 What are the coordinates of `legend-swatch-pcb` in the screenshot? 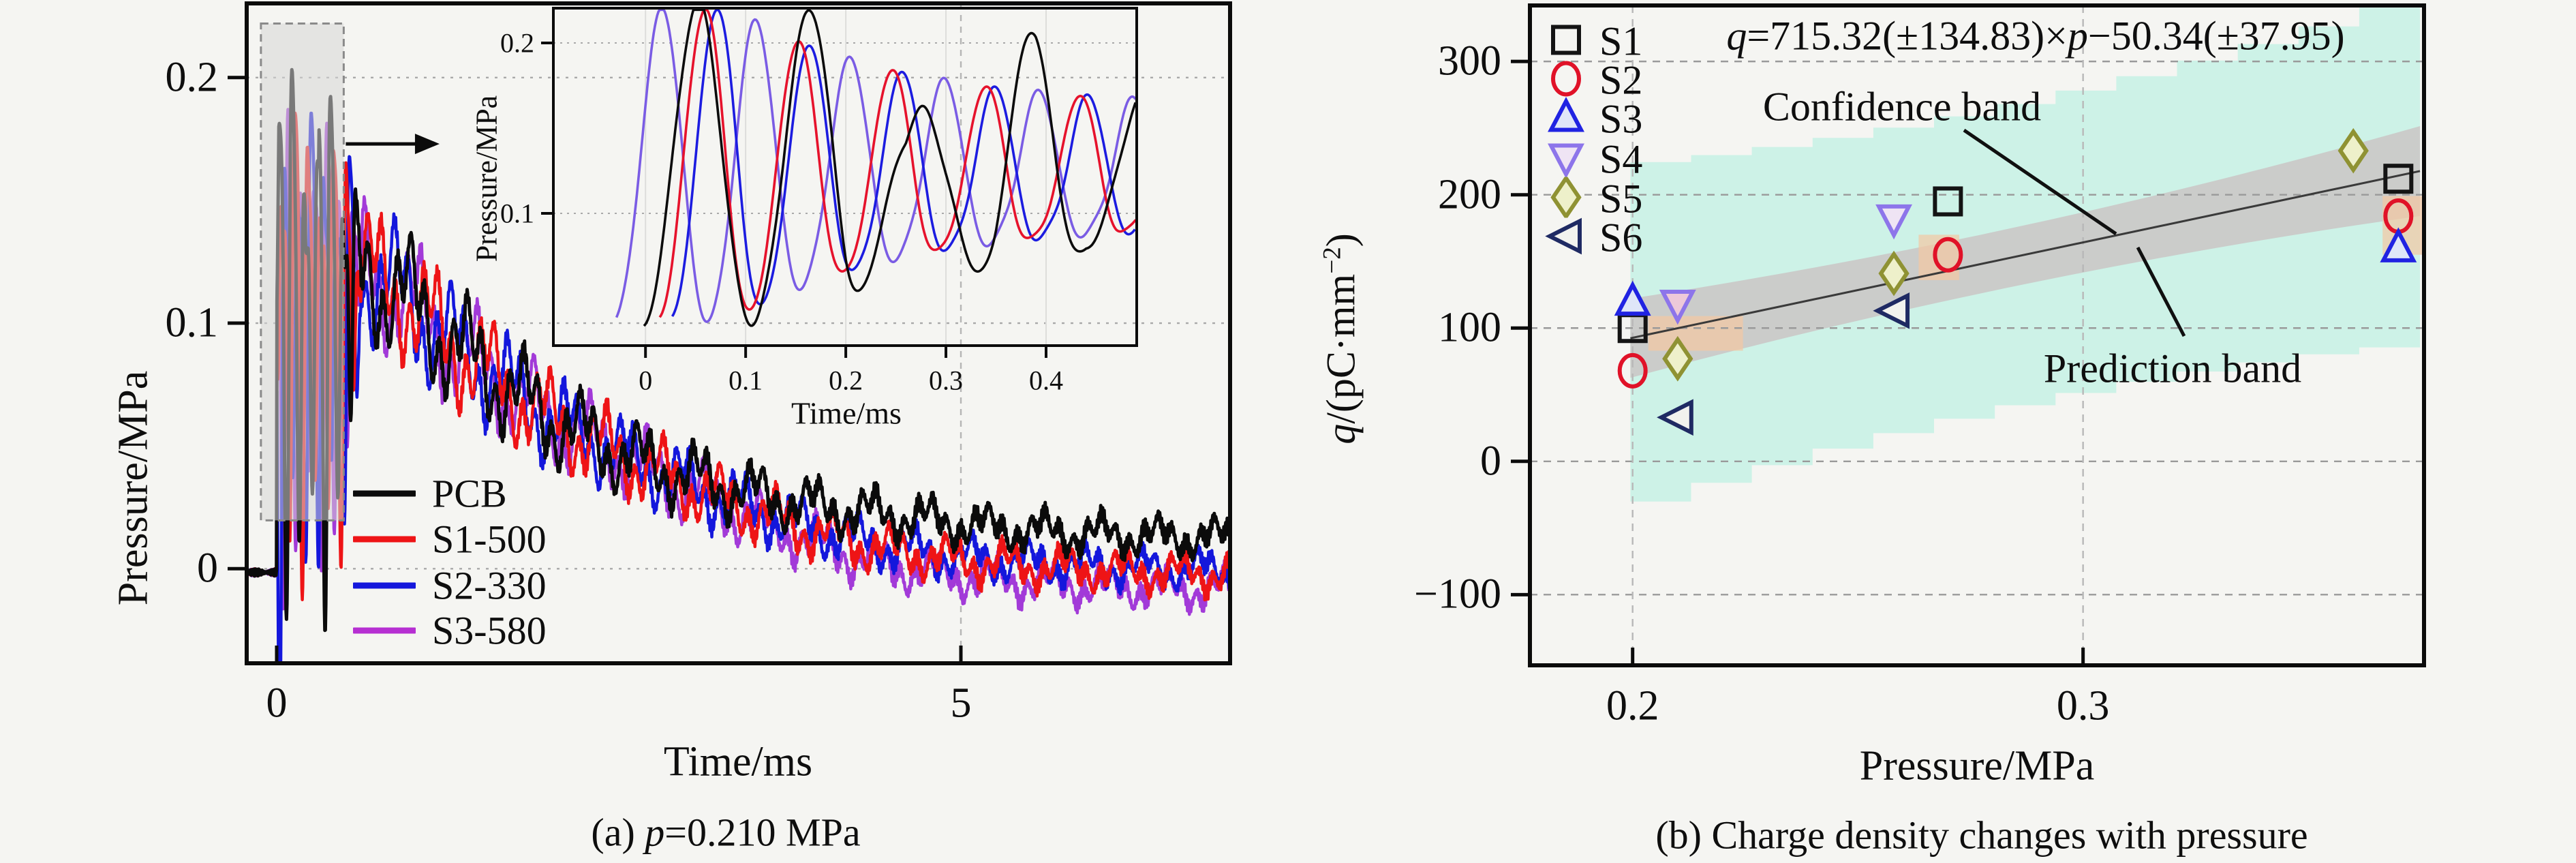 It's located at (384, 494).